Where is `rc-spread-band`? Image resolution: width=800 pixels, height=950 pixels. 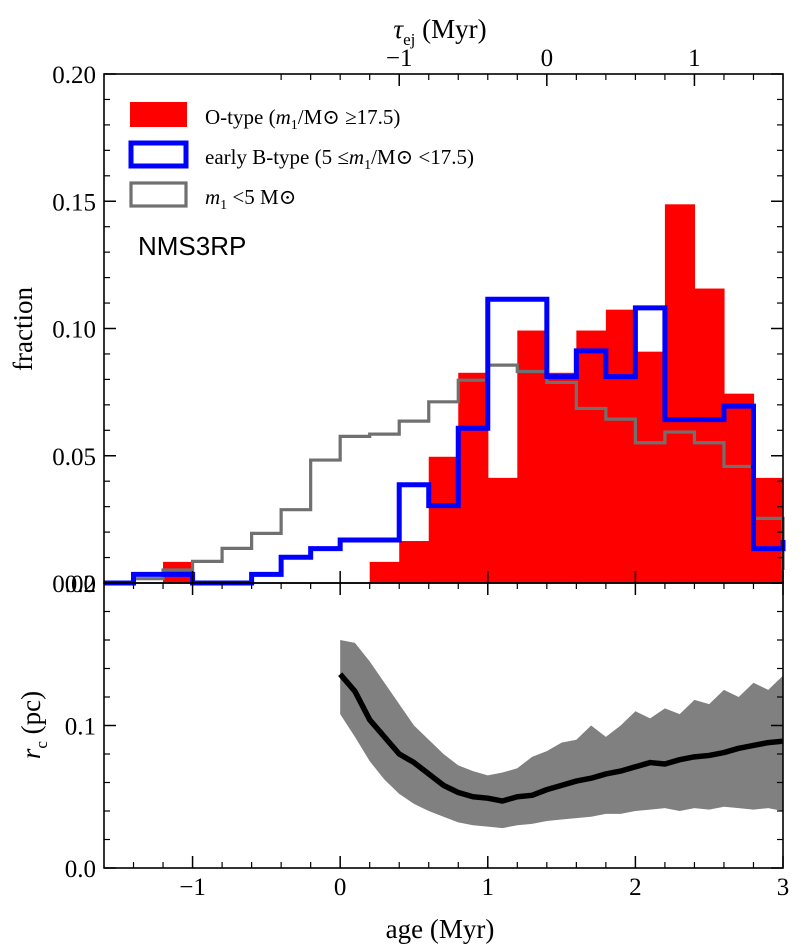 rc-spread-band is located at coordinates (561, 734).